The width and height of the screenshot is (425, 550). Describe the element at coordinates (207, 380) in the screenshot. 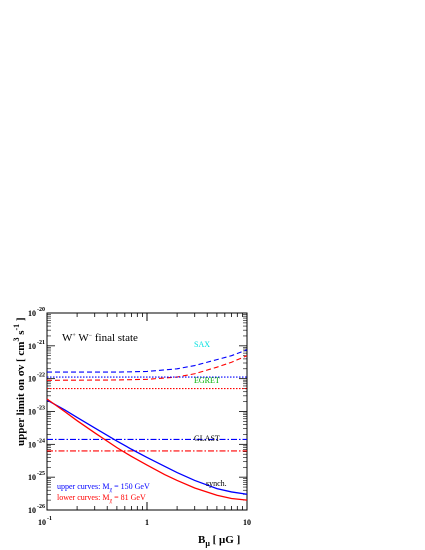

I see `annotation-egret: EGRET` at that location.